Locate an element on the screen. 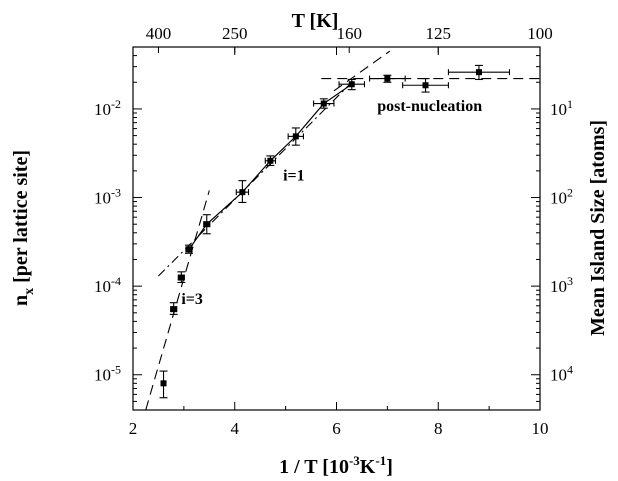  y2-tick-exp: 1 is located at coordinates (570, 104).